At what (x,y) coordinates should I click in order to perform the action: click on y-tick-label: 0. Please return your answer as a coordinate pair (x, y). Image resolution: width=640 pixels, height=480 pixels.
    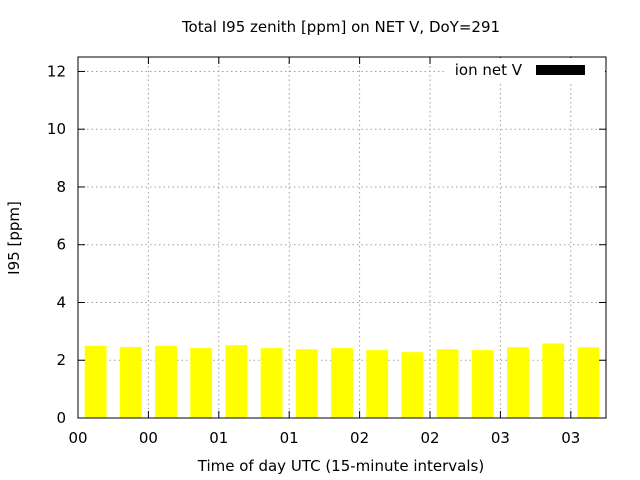
    Looking at the image, I should click on (61, 418).